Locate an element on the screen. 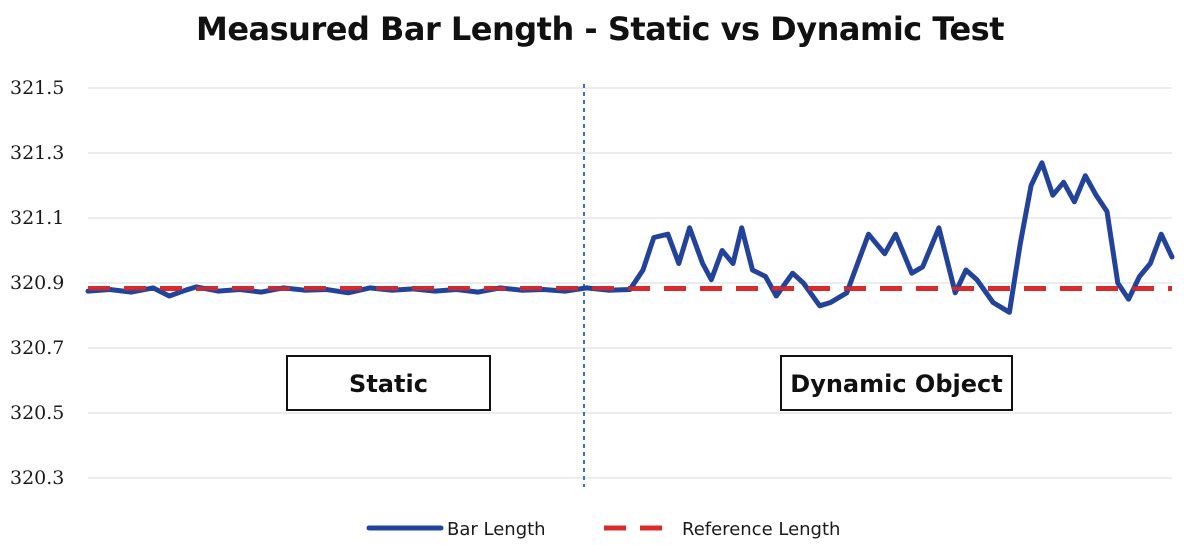 The height and width of the screenshot is (545, 1200). region-labels: Static Dynamic Object is located at coordinates (649, 383).